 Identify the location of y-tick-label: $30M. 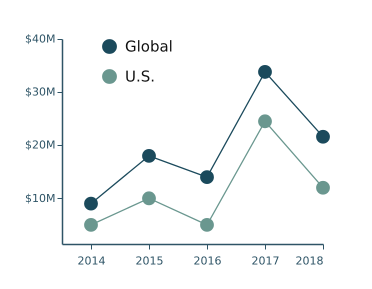
(40, 92).